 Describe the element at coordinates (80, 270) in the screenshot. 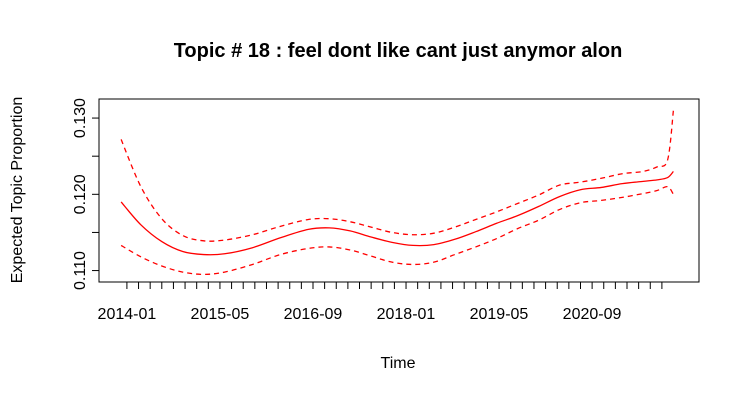

I see `y-tick-label: 0.110` at that location.